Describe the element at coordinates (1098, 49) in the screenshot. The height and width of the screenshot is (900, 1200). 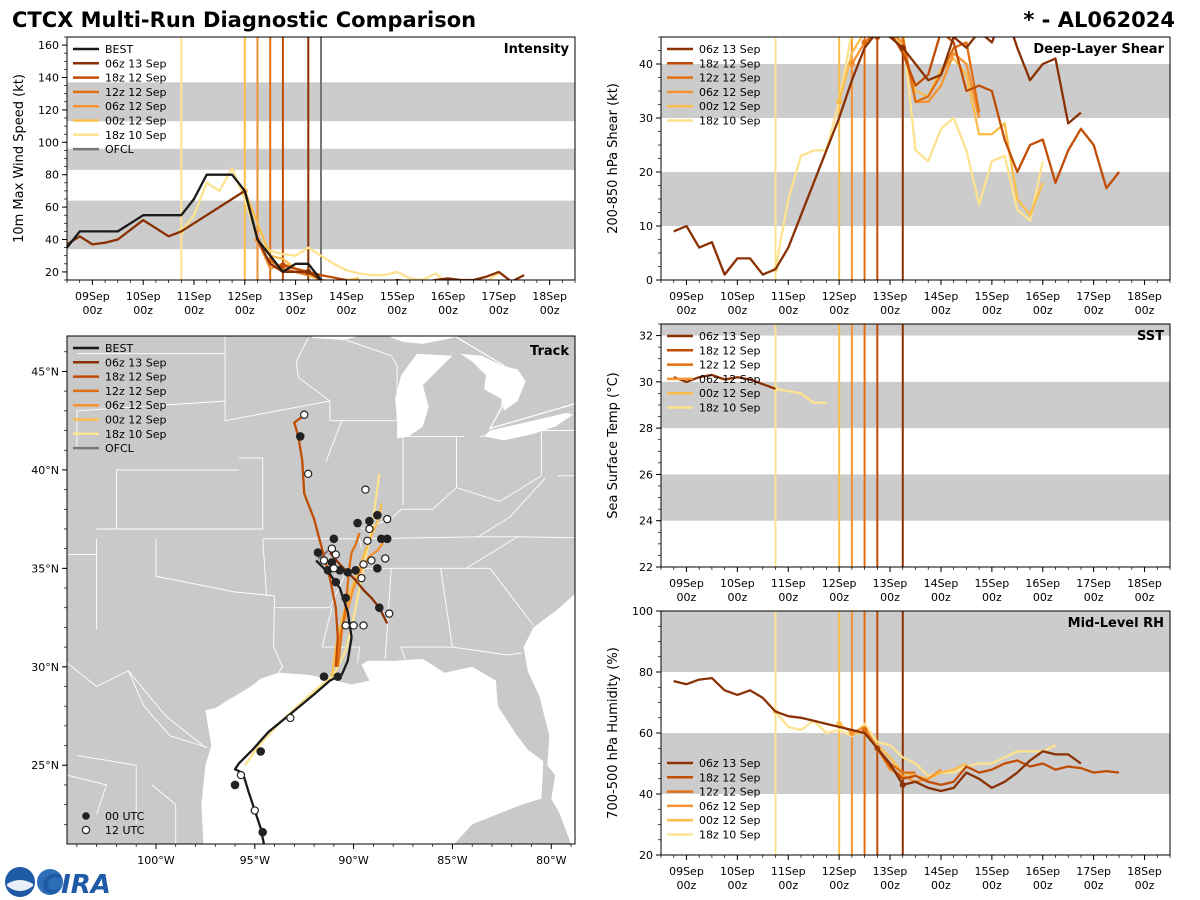
I see `shear-corner-label: Deep-Layer Shear` at that location.